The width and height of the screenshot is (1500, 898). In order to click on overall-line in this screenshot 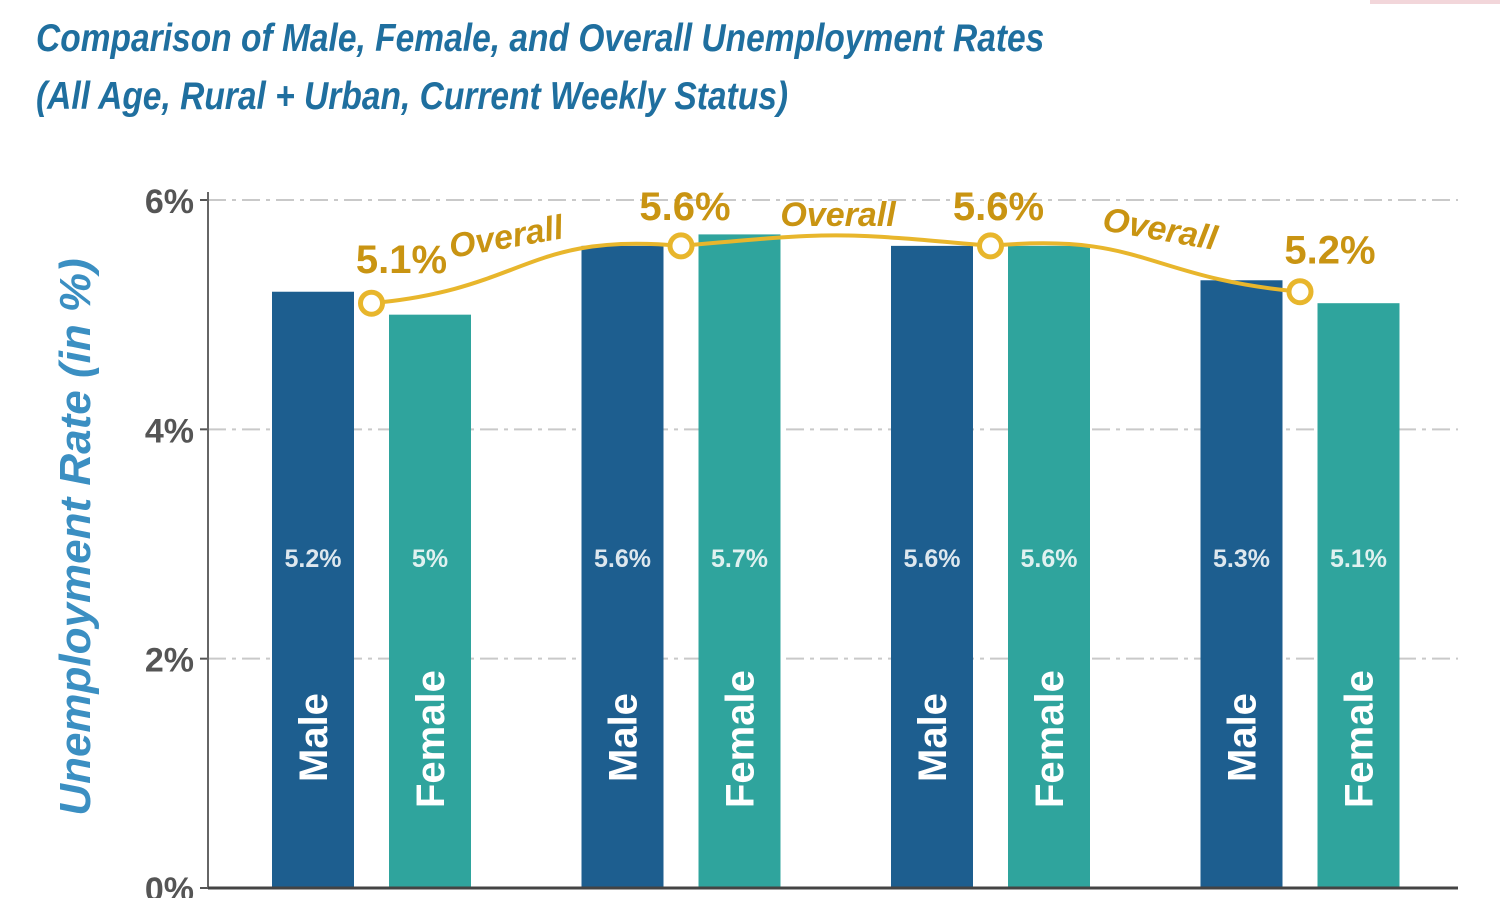, I will do `click(836, 269)`.